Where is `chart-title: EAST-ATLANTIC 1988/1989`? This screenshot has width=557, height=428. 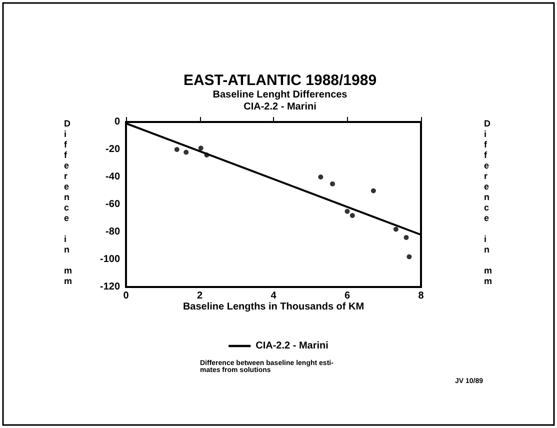 chart-title: EAST-ATLANTIC 1988/1989 is located at coordinates (280, 80).